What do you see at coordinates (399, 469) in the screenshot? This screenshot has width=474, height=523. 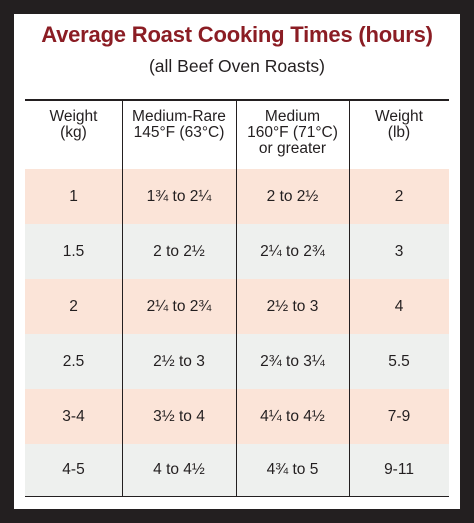 I see `cell-weight-lb: 9-11` at bounding box center [399, 469].